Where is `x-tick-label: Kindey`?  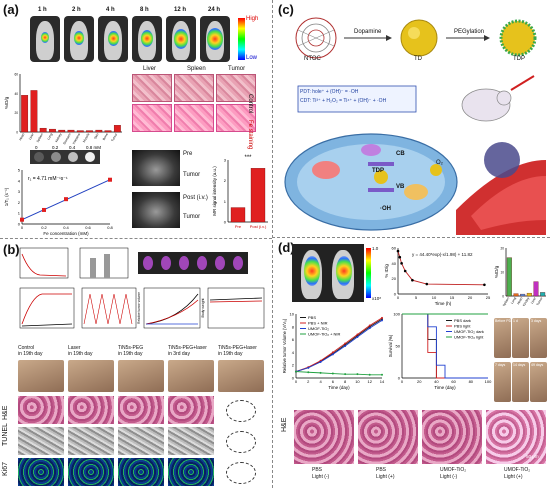
x-tick-label: Kindey is located at coordinates (526, 301).